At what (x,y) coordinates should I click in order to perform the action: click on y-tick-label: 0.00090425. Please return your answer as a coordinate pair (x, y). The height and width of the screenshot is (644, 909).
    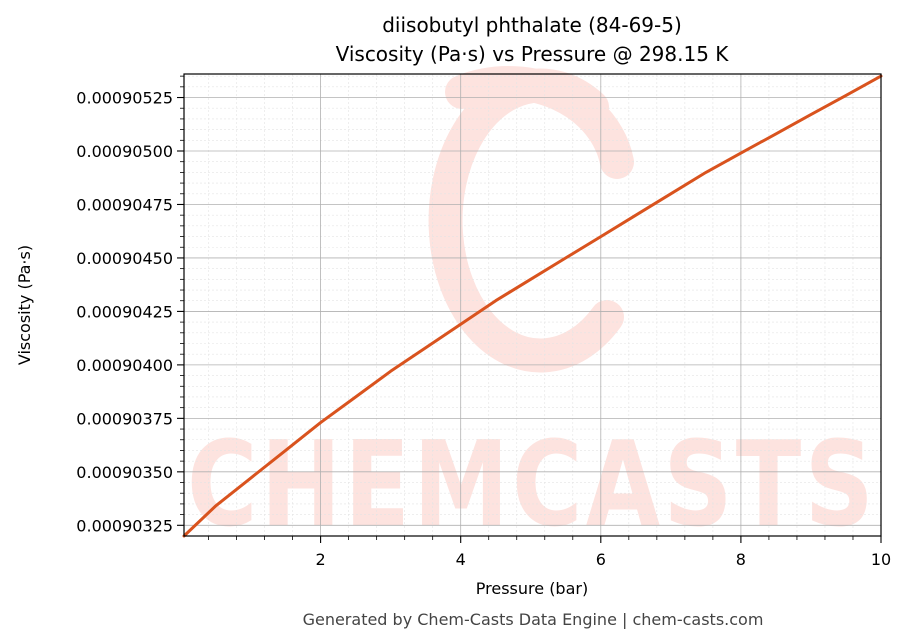
    Looking at the image, I should click on (124, 311).